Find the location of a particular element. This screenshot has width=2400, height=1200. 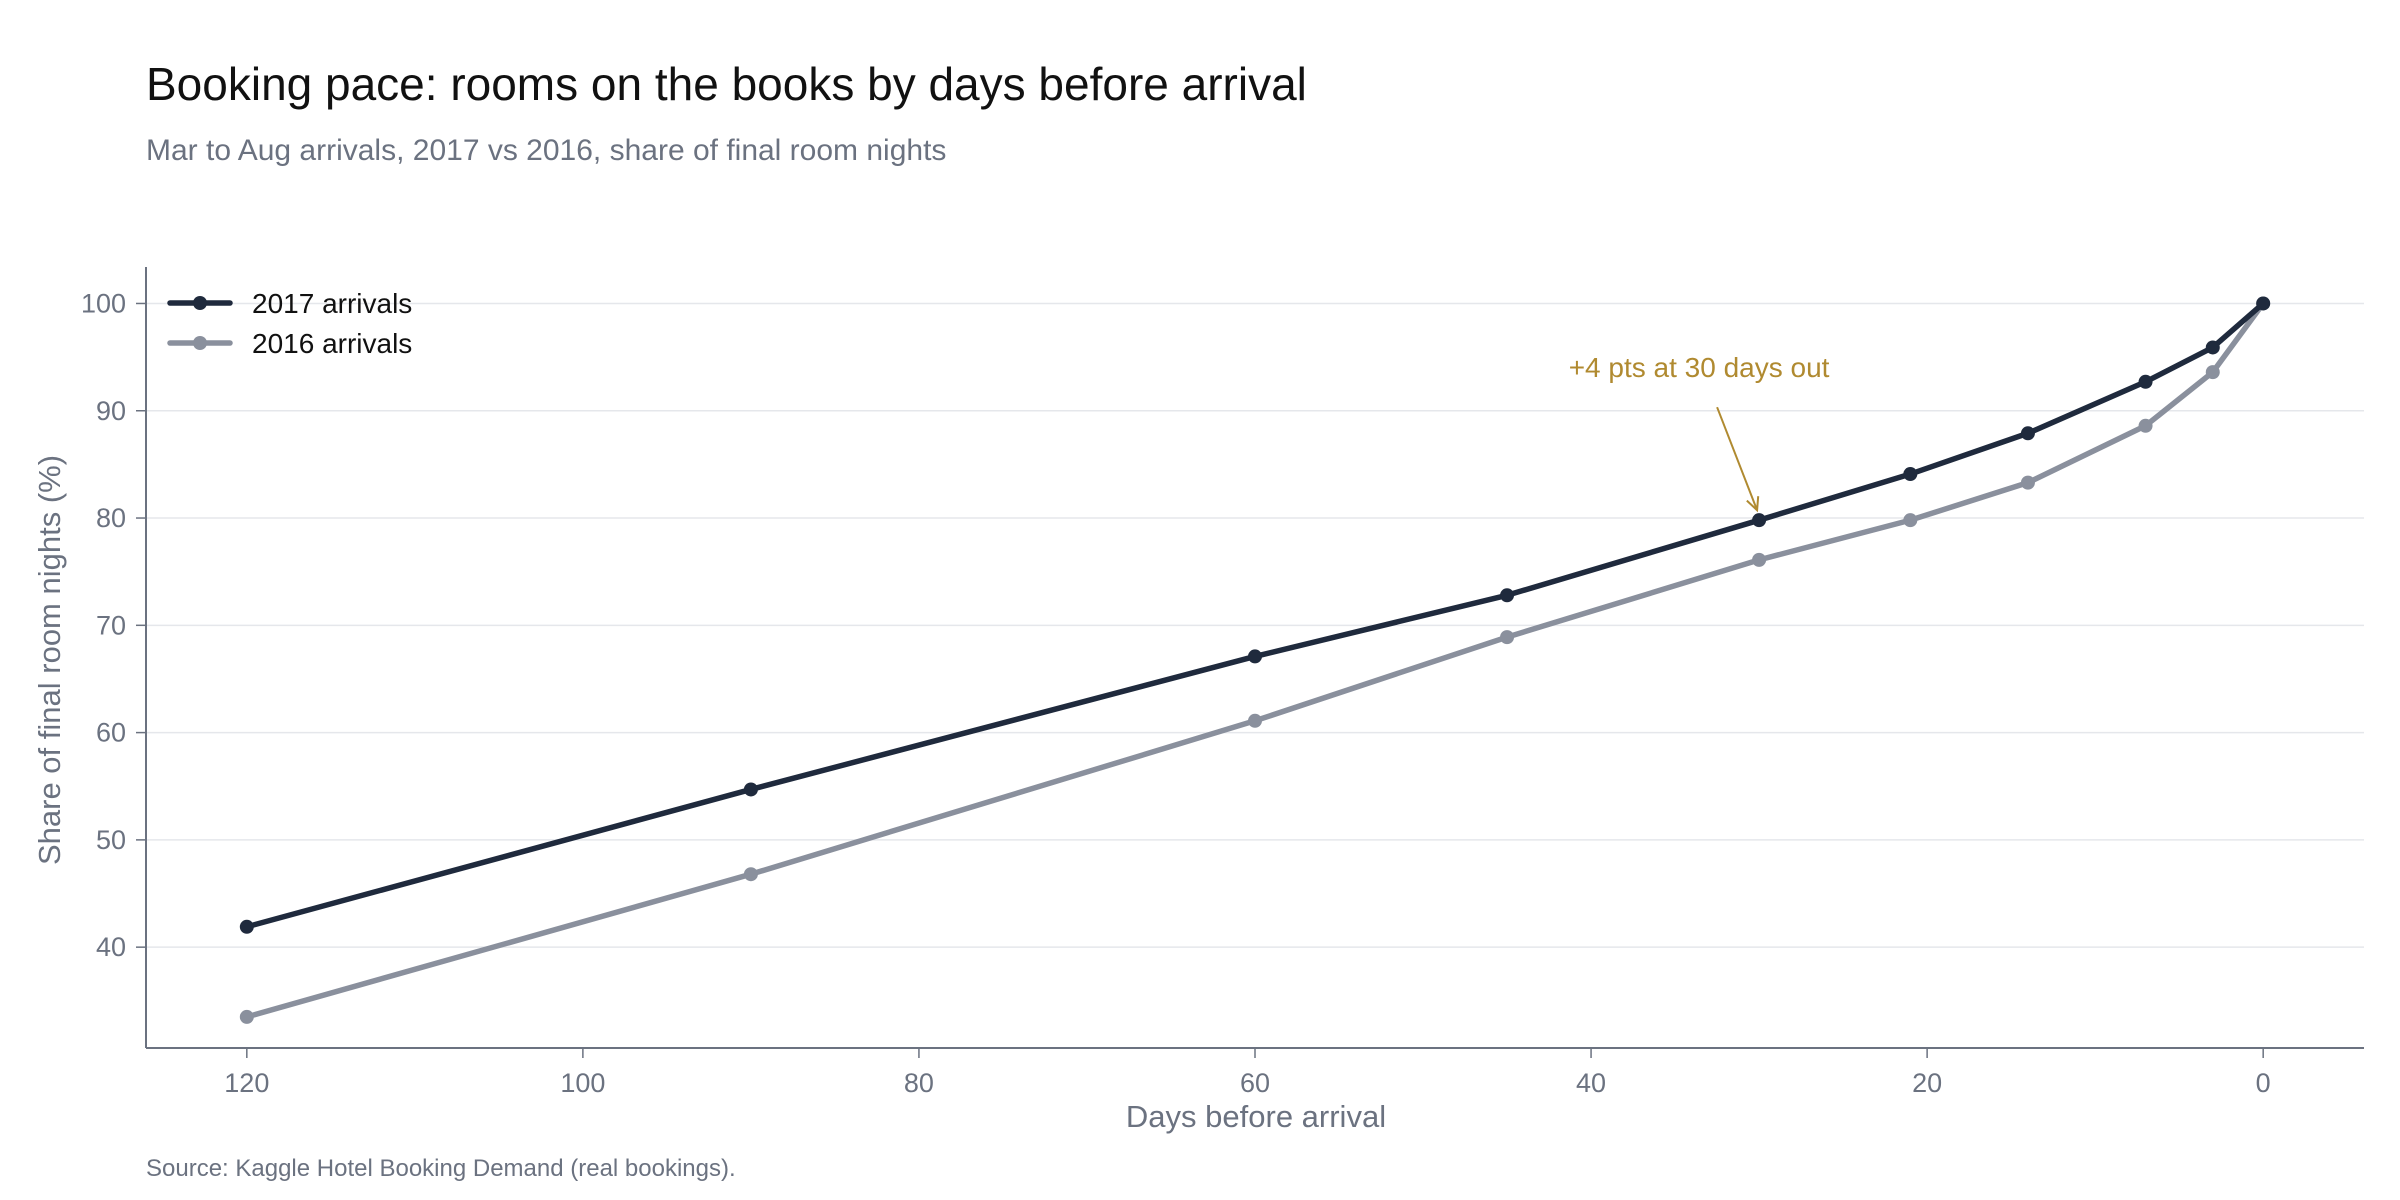

x-tick-label: 60 is located at coordinates (1255, 1083).